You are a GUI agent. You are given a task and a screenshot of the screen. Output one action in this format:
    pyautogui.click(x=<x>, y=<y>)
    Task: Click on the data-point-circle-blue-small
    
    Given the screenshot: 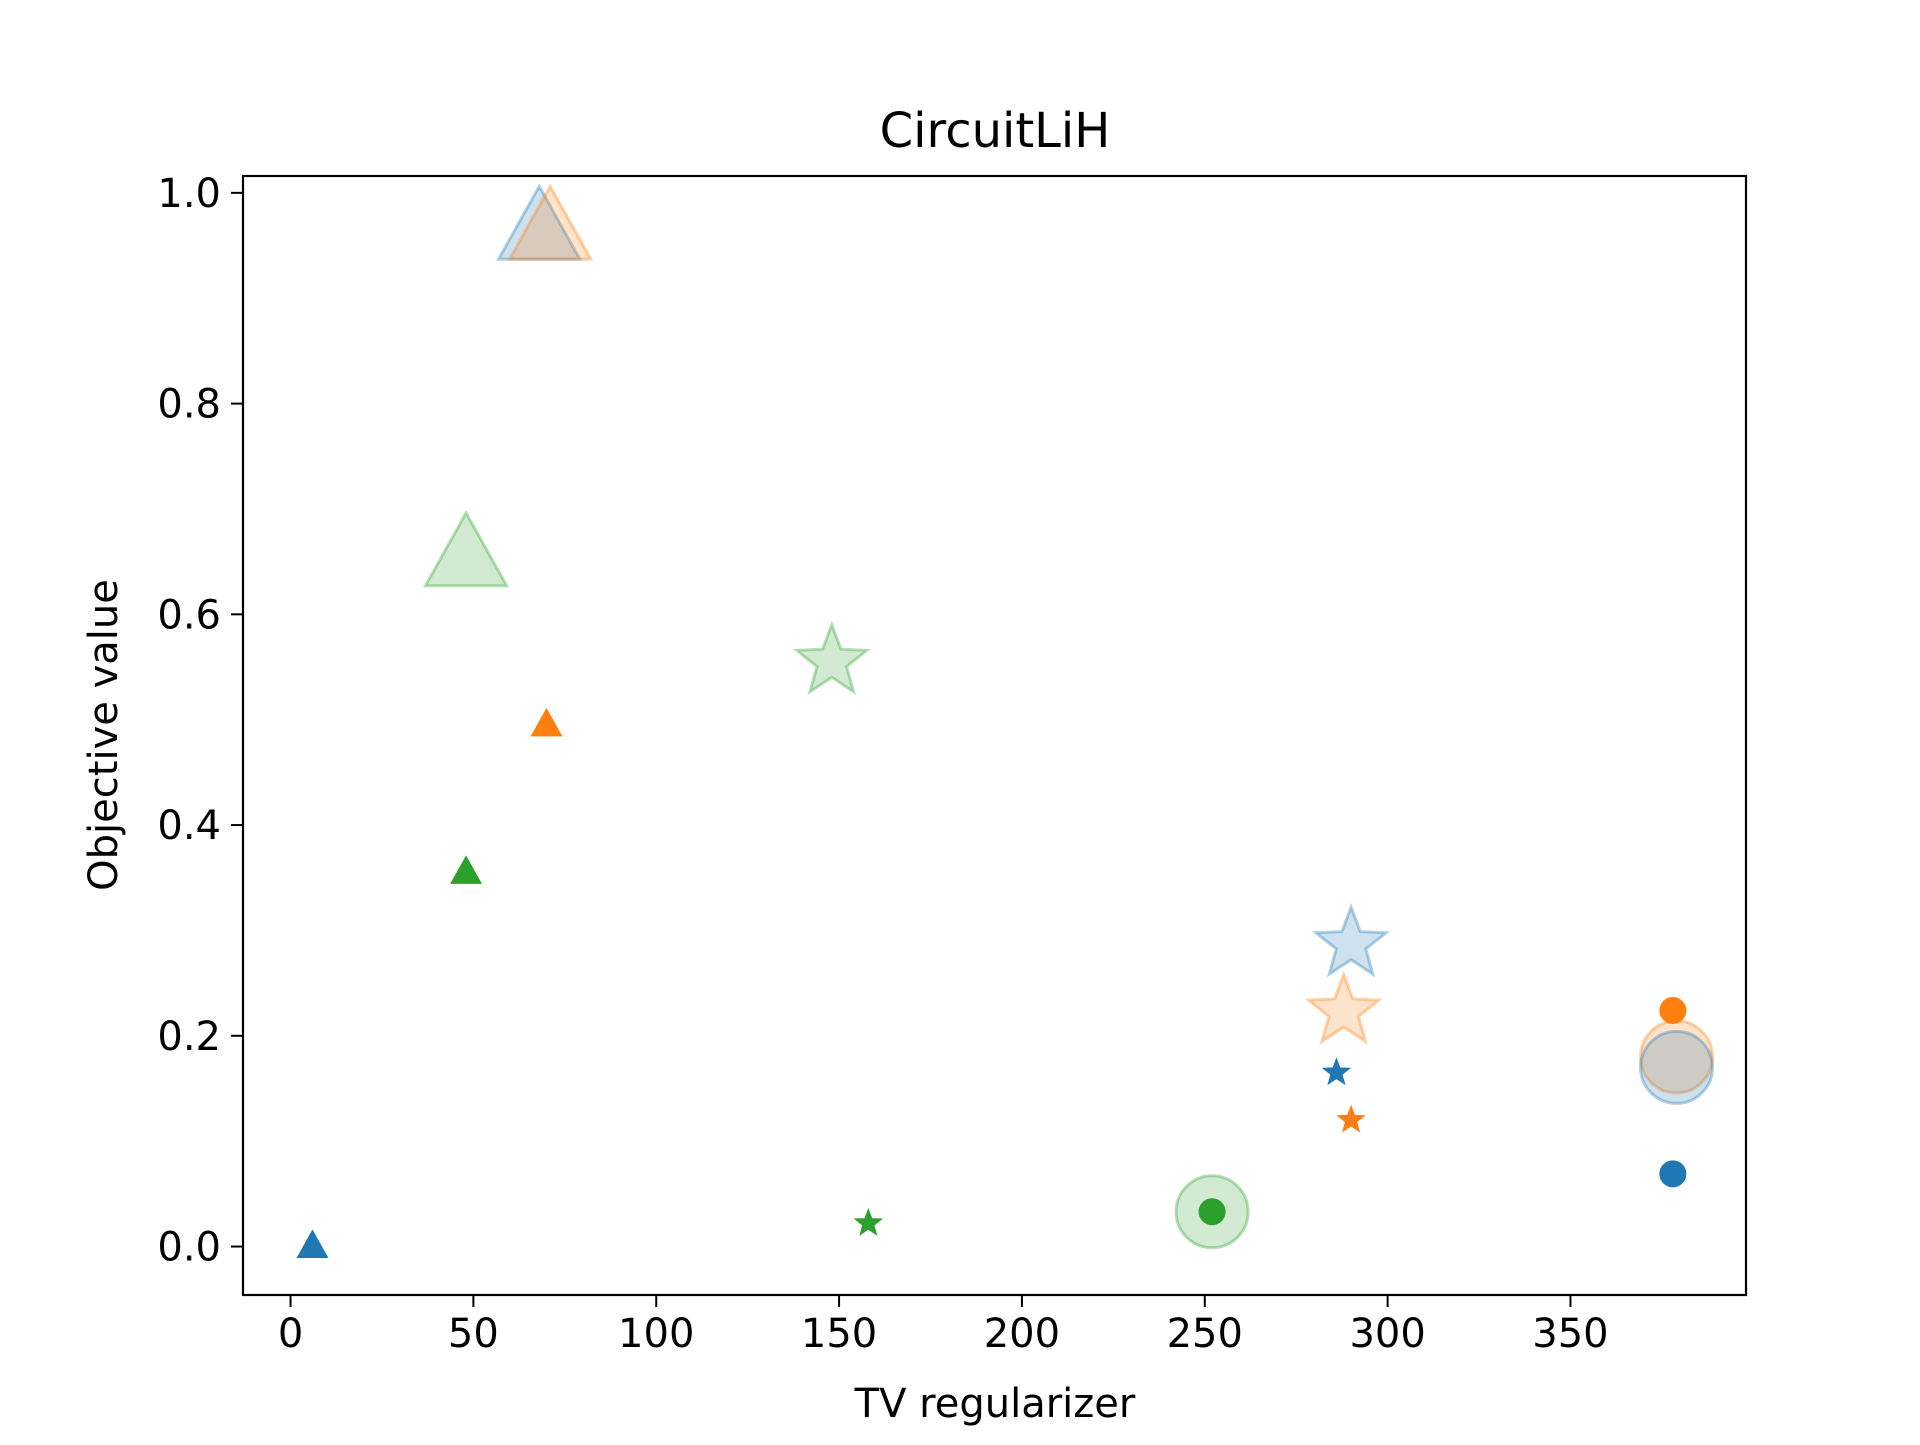 What is the action you would take?
    pyautogui.click(x=1673, y=1174)
    